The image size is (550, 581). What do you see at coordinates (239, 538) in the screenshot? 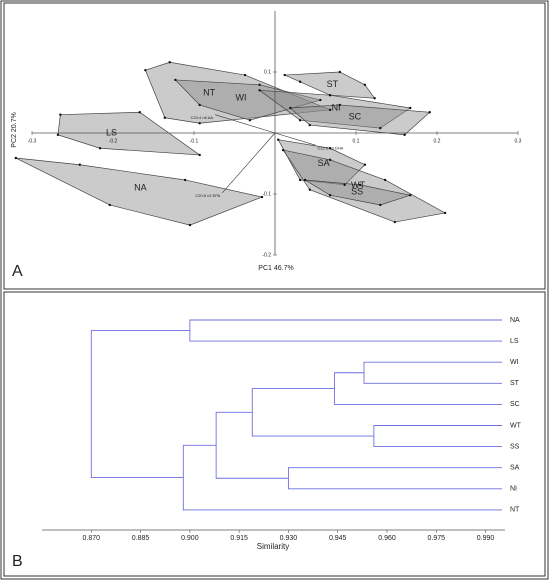
I see `x-tick-label: 0.915` at bounding box center [239, 538].